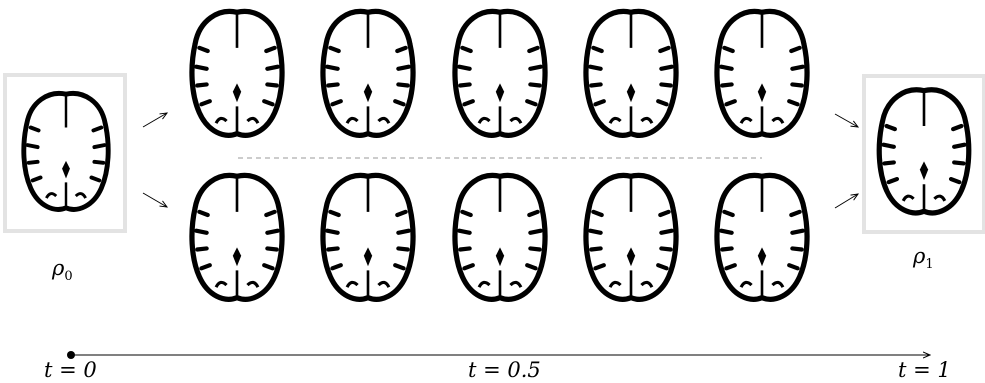 Image resolution: width=985 pixels, height=383 pixels. I want to click on time-label-mid: t = 0.5, so click(504, 370).